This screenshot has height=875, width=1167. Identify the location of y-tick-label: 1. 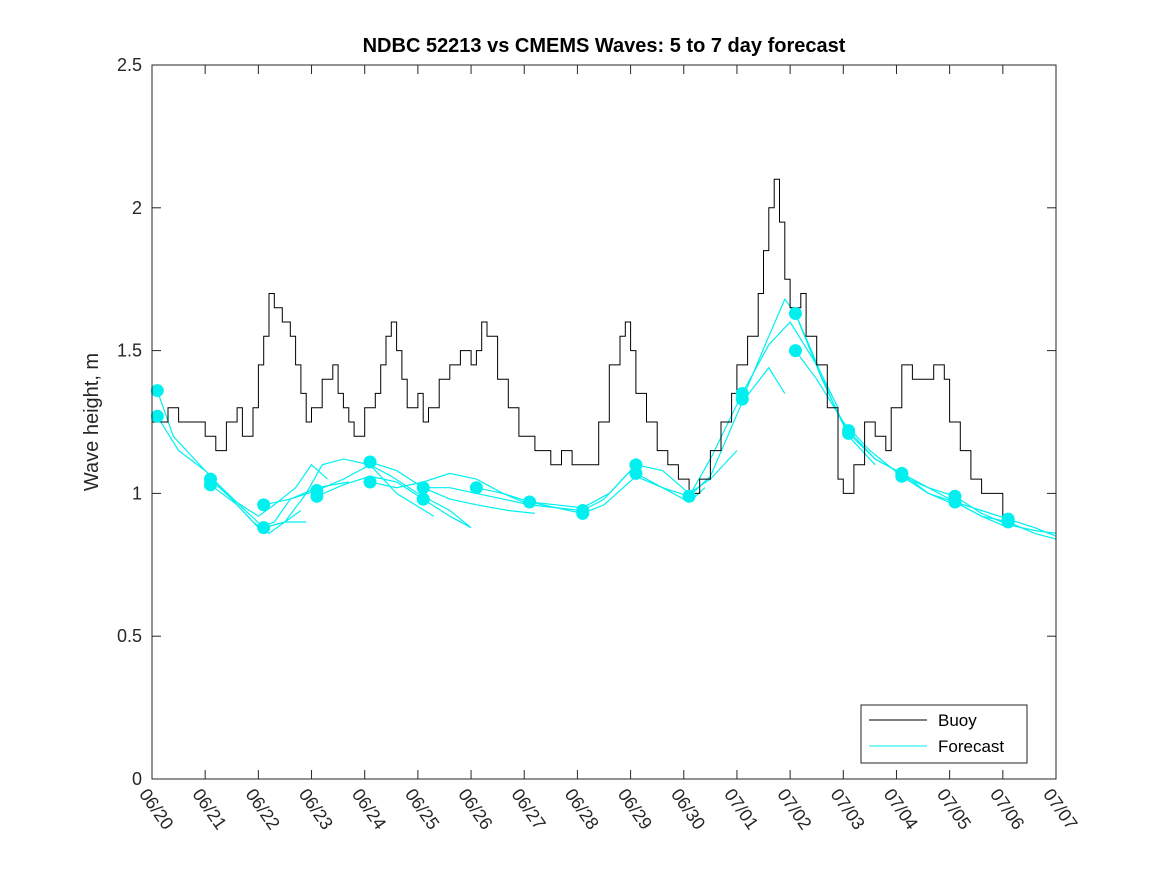
(137, 493).